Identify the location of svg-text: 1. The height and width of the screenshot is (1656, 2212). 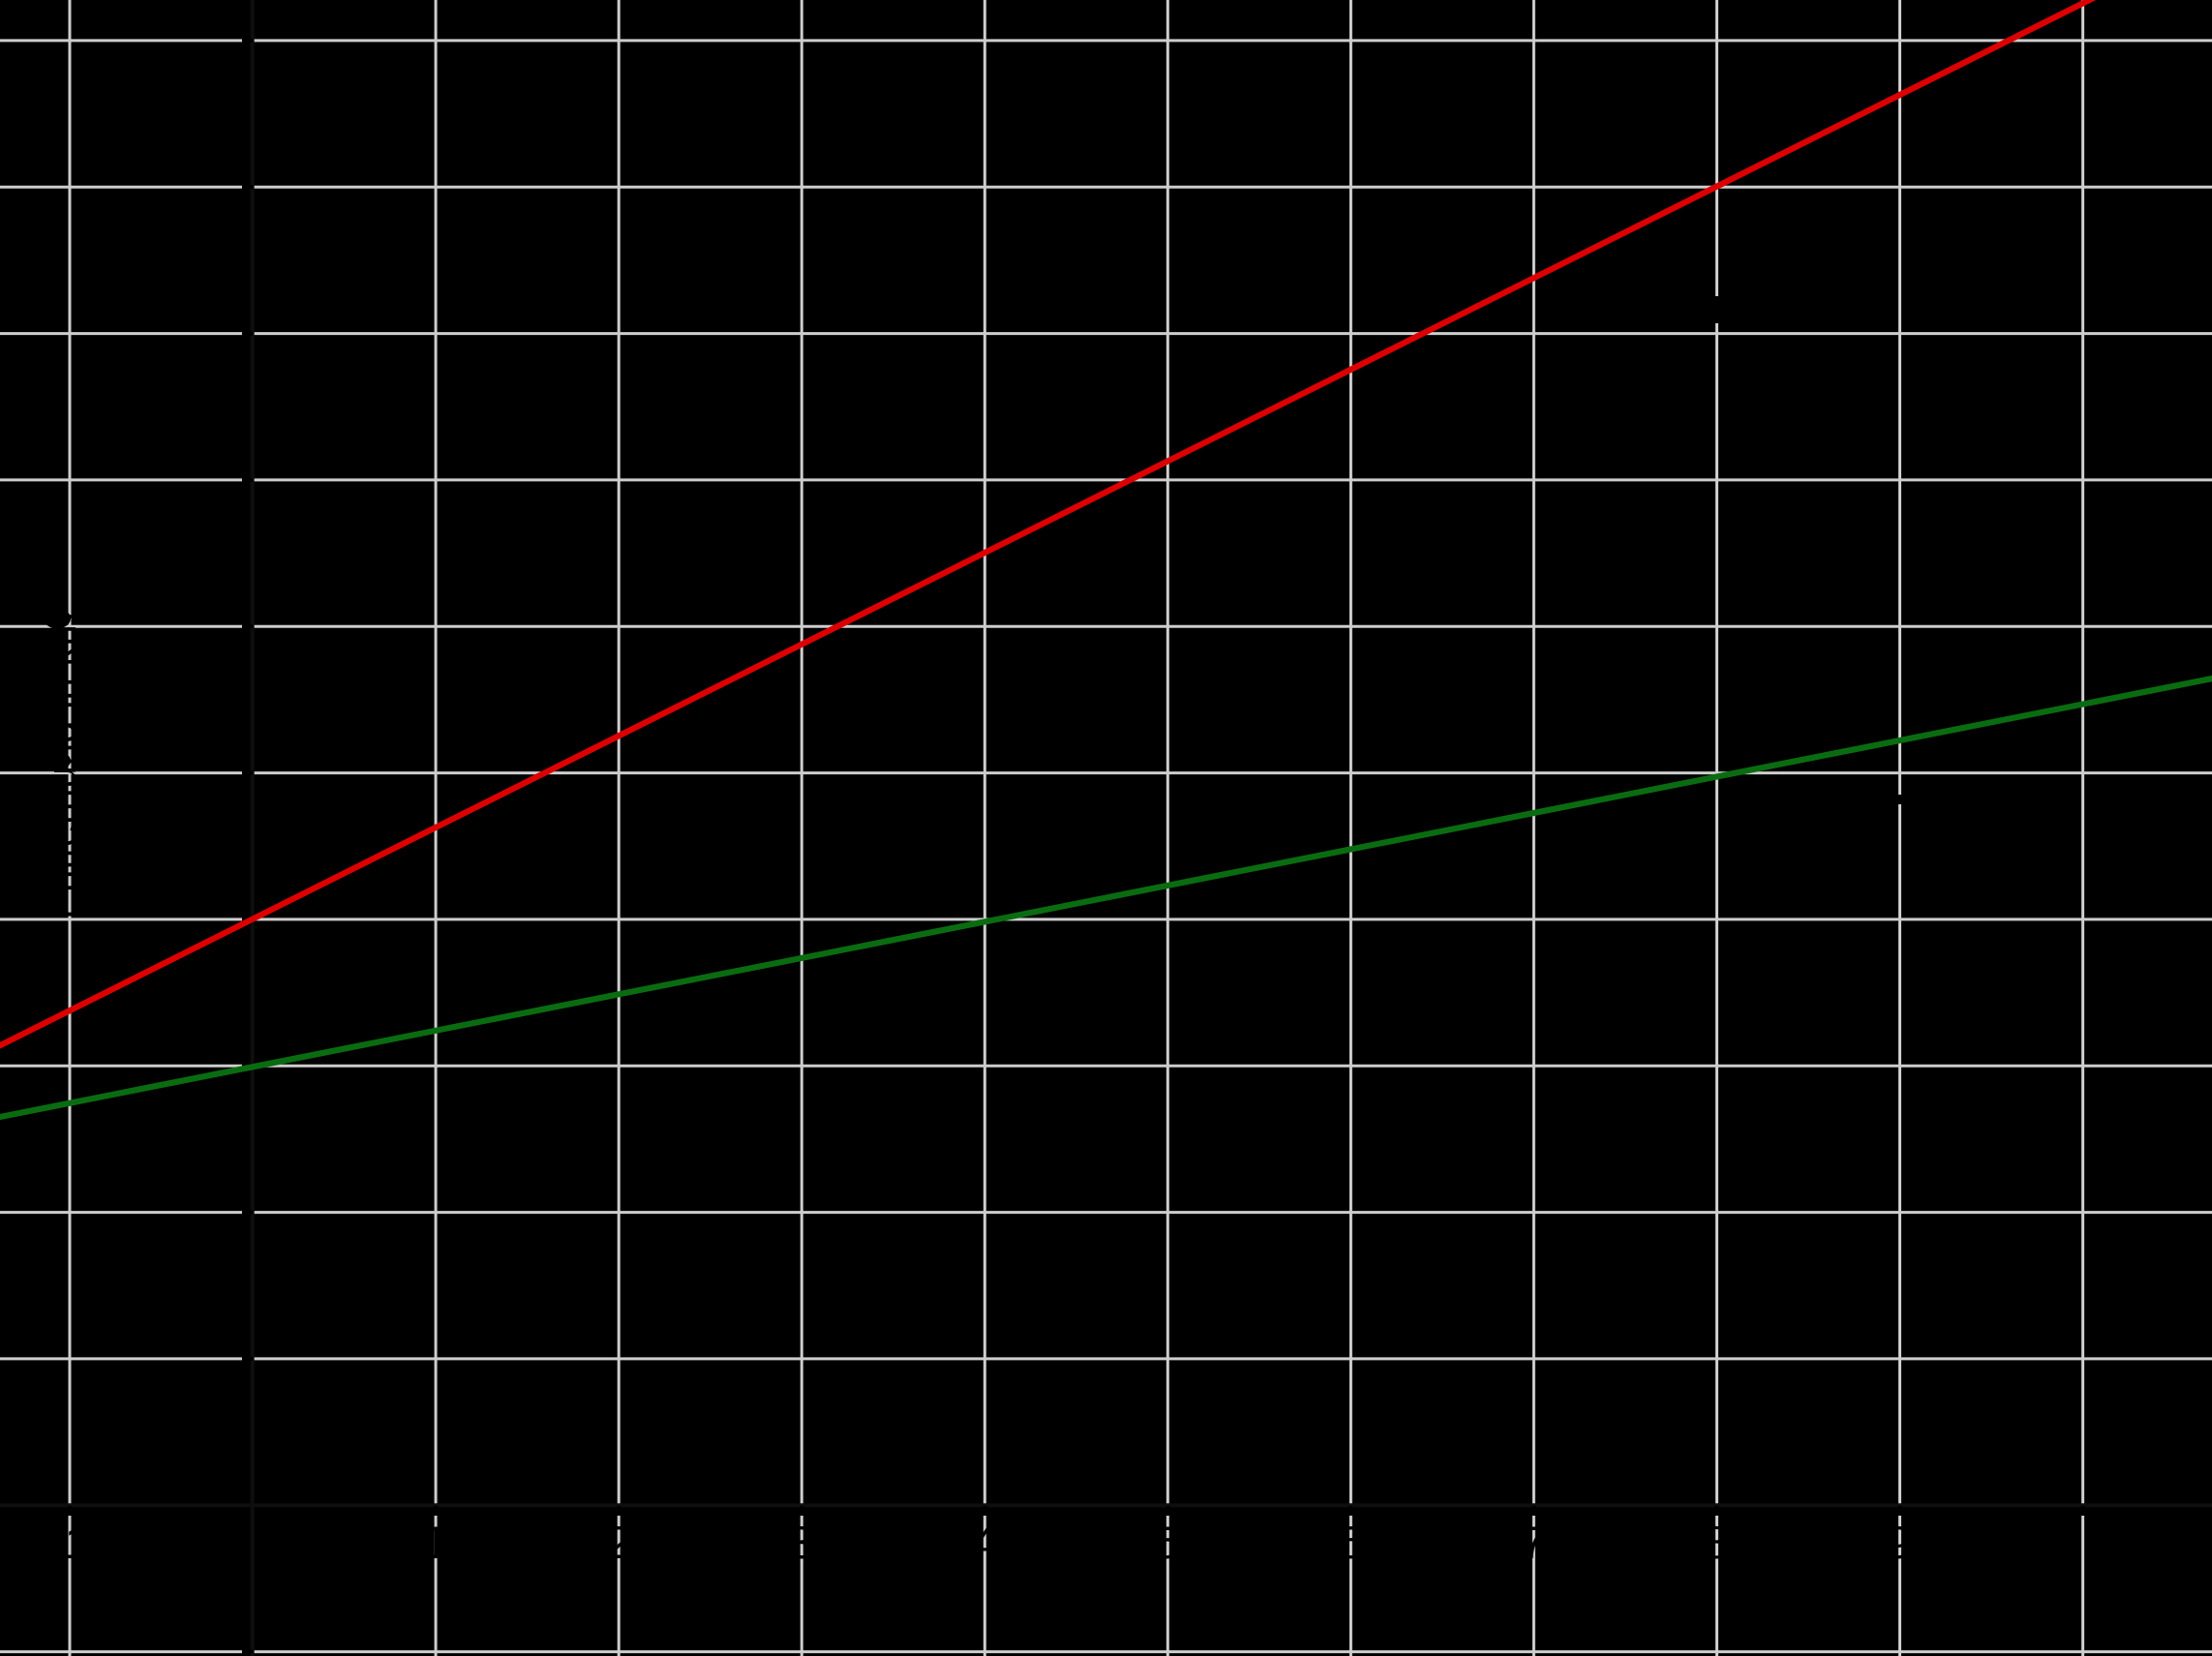
(435, 1543).